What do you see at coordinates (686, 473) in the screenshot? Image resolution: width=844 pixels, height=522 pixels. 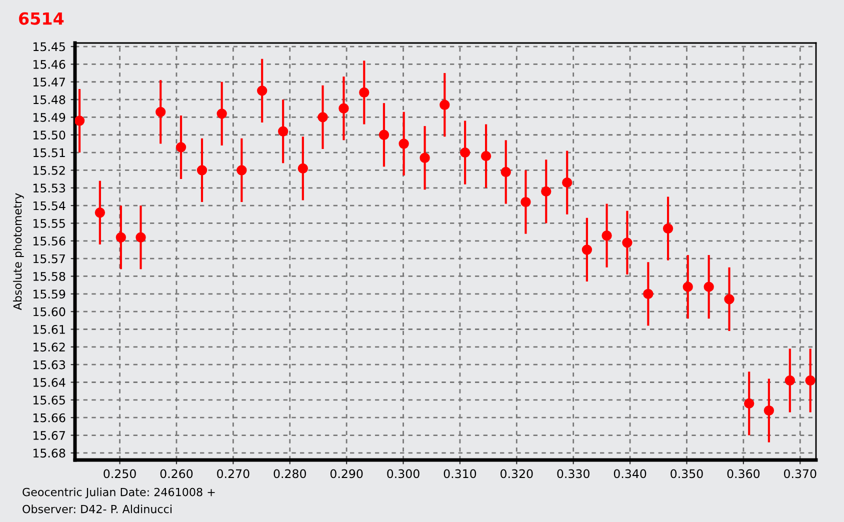 I see `x-tick-label: 0.350` at bounding box center [686, 473].